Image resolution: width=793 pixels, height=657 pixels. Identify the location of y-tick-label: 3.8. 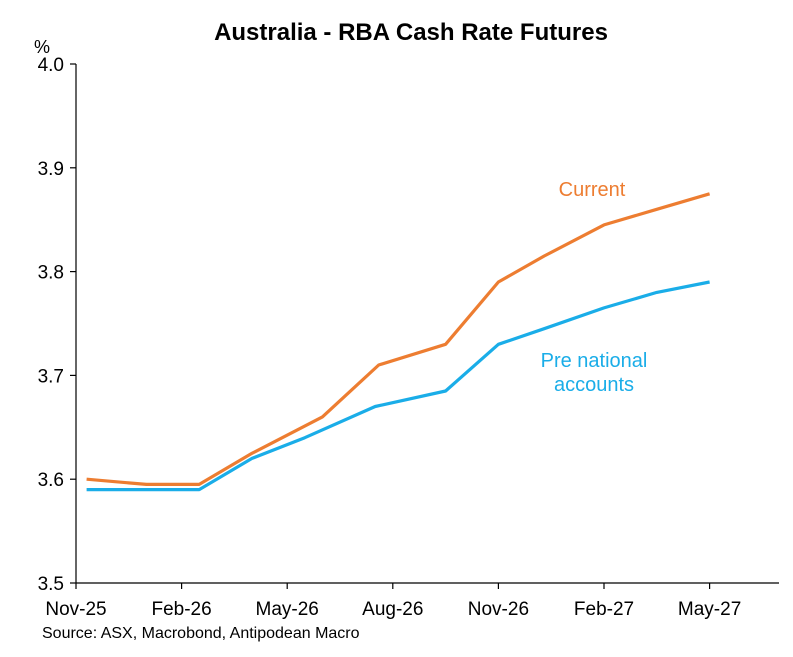
(51, 273).